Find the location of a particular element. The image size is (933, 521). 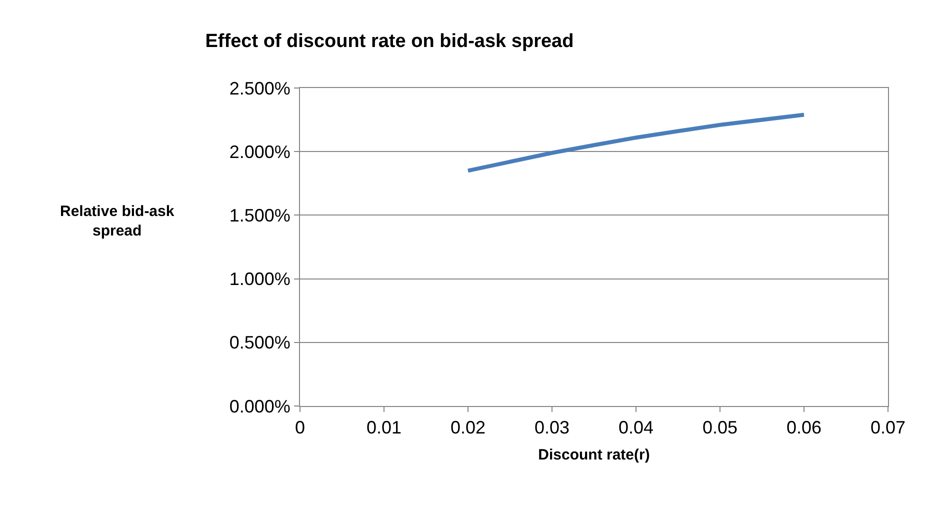

x-tick-label: 0.05 is located at coordinates (720, 428).